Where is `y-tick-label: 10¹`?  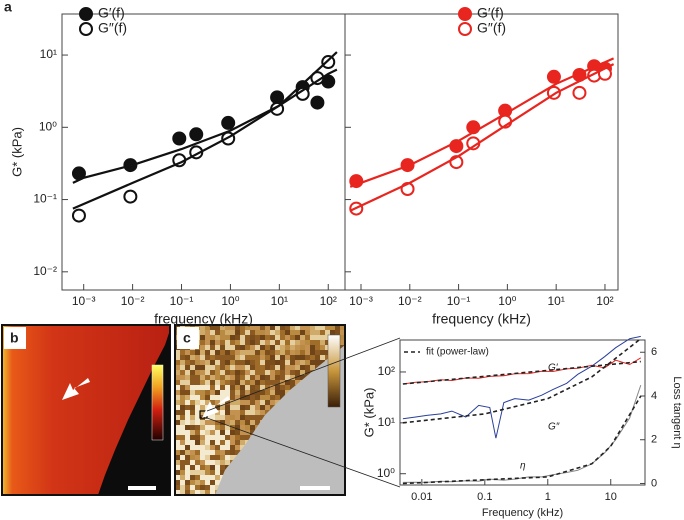
y-tick-label: 10¹ is located at coordinates (48, 54).